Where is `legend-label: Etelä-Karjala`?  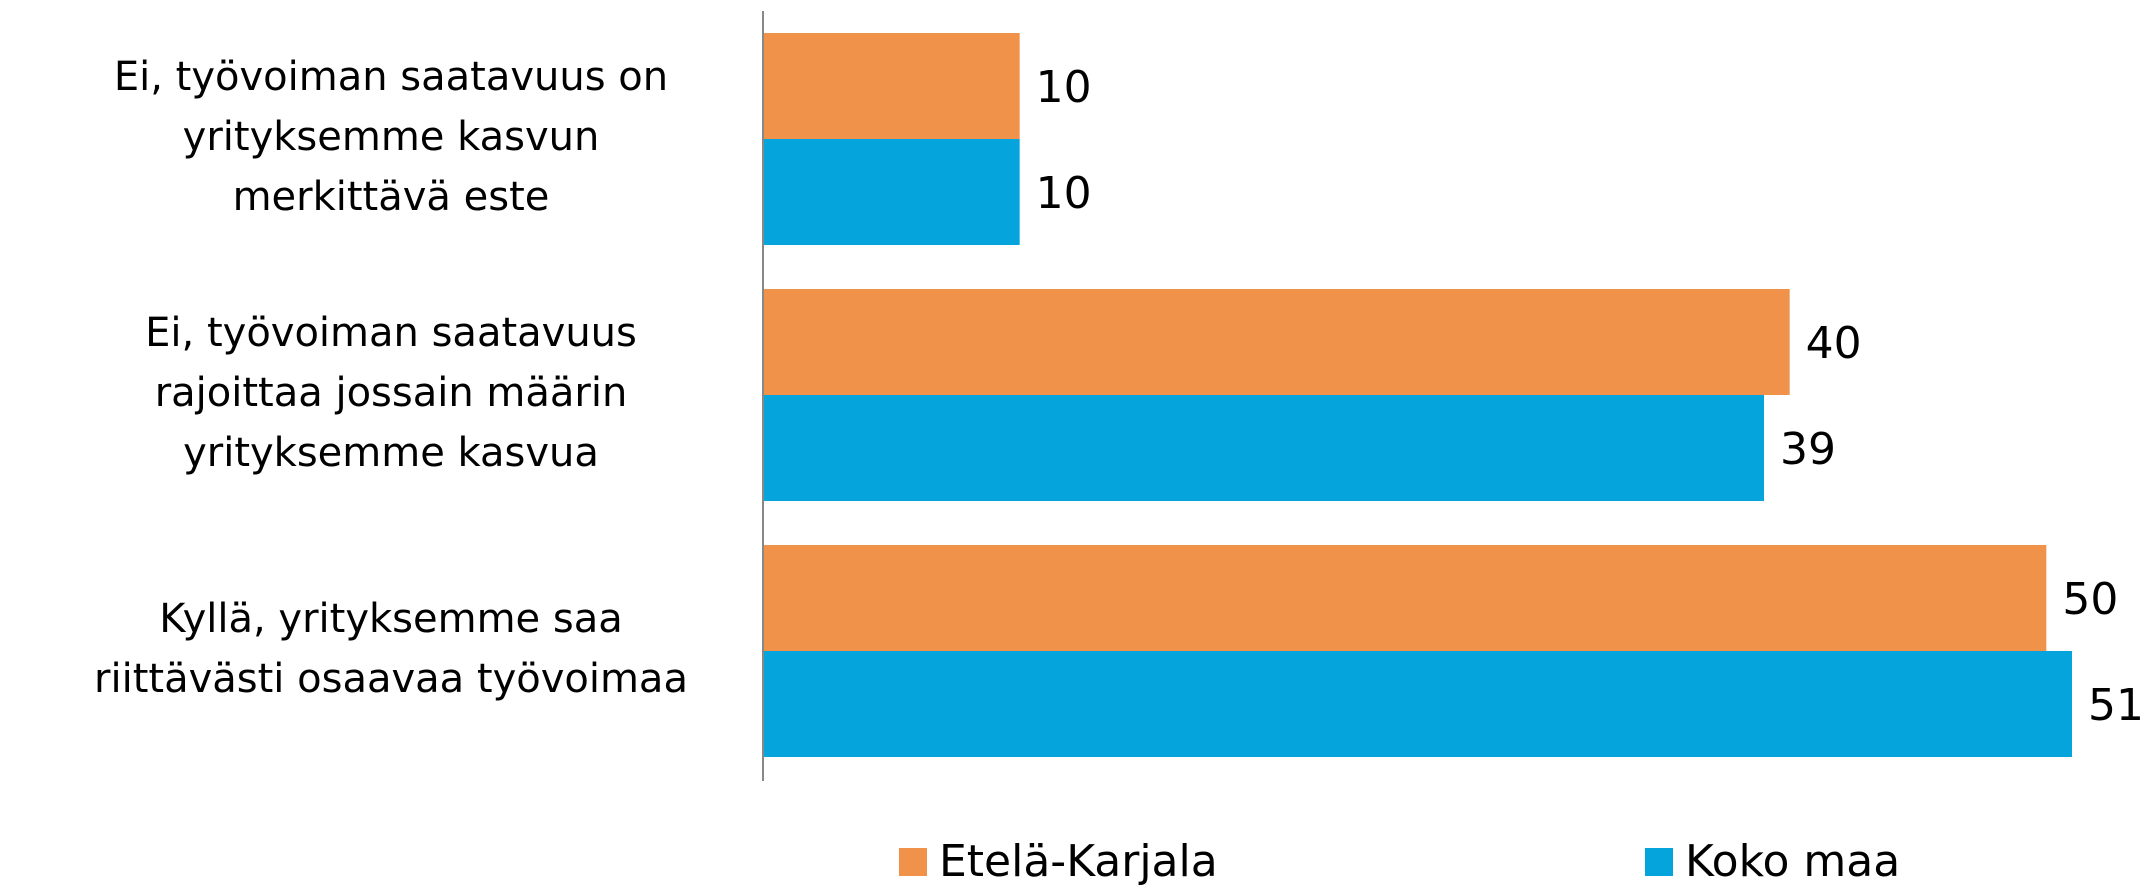 legend-label: Etelä-Karjala is located at coordinates (1078, 861).